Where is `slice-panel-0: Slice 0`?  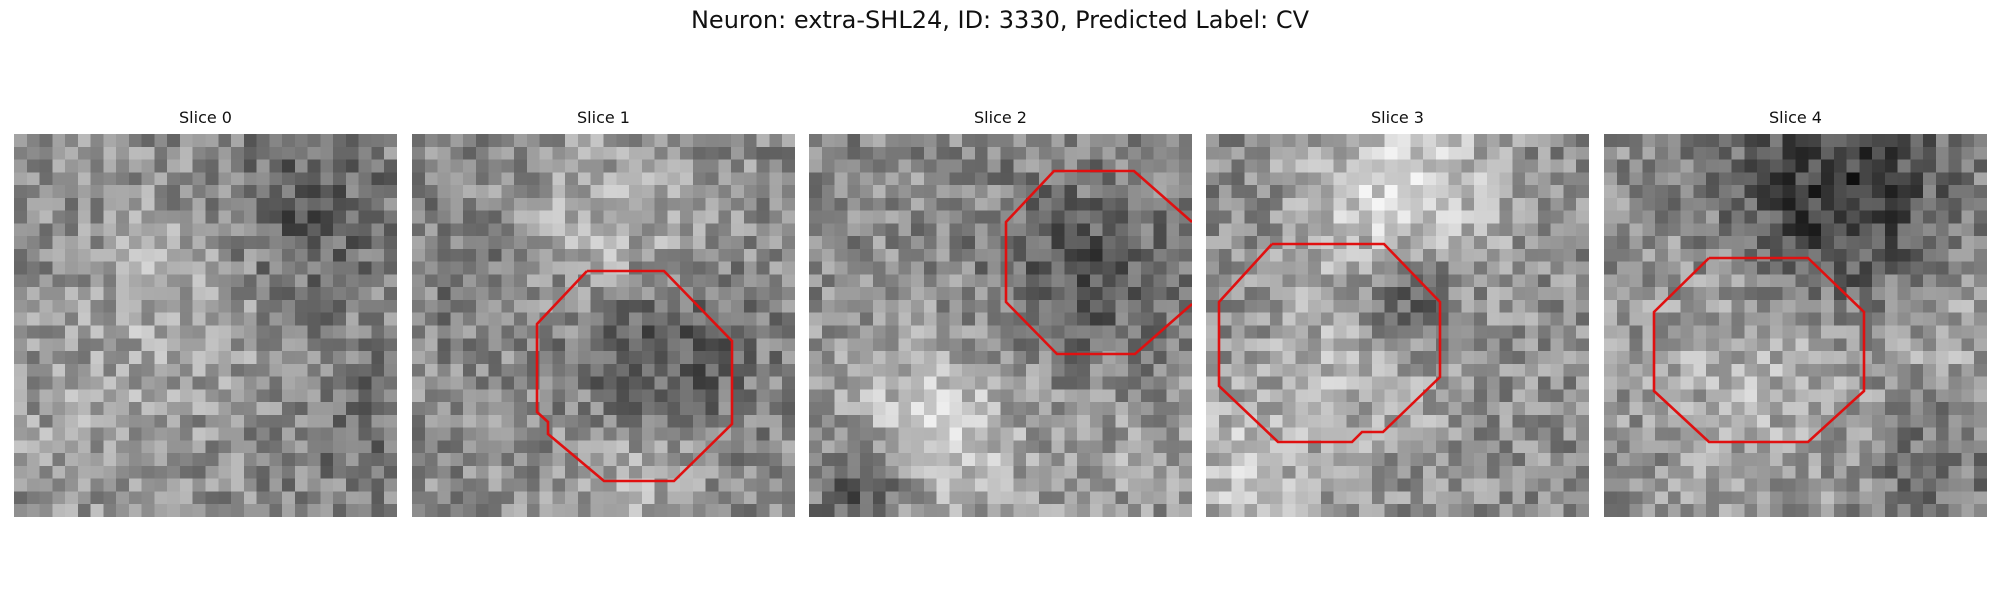
slice-panel-0: Slice 0 is located at coordinates (205, 312).